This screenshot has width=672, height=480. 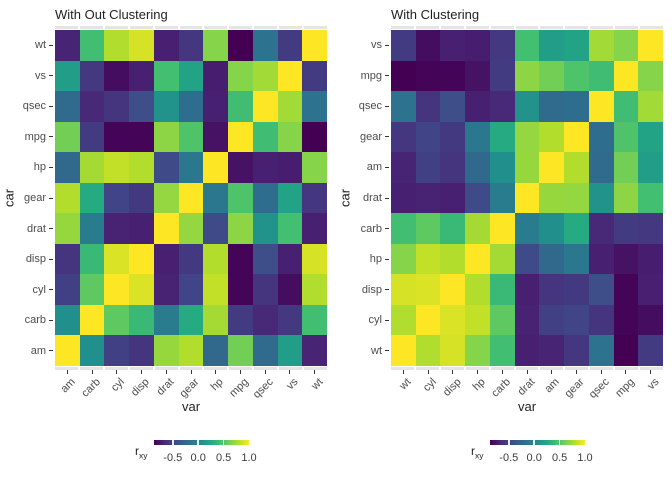 What do you see at coordinates (191, 45) in the screenshot?
I see `cell-wt-gear` at bounding box center [191, 45].